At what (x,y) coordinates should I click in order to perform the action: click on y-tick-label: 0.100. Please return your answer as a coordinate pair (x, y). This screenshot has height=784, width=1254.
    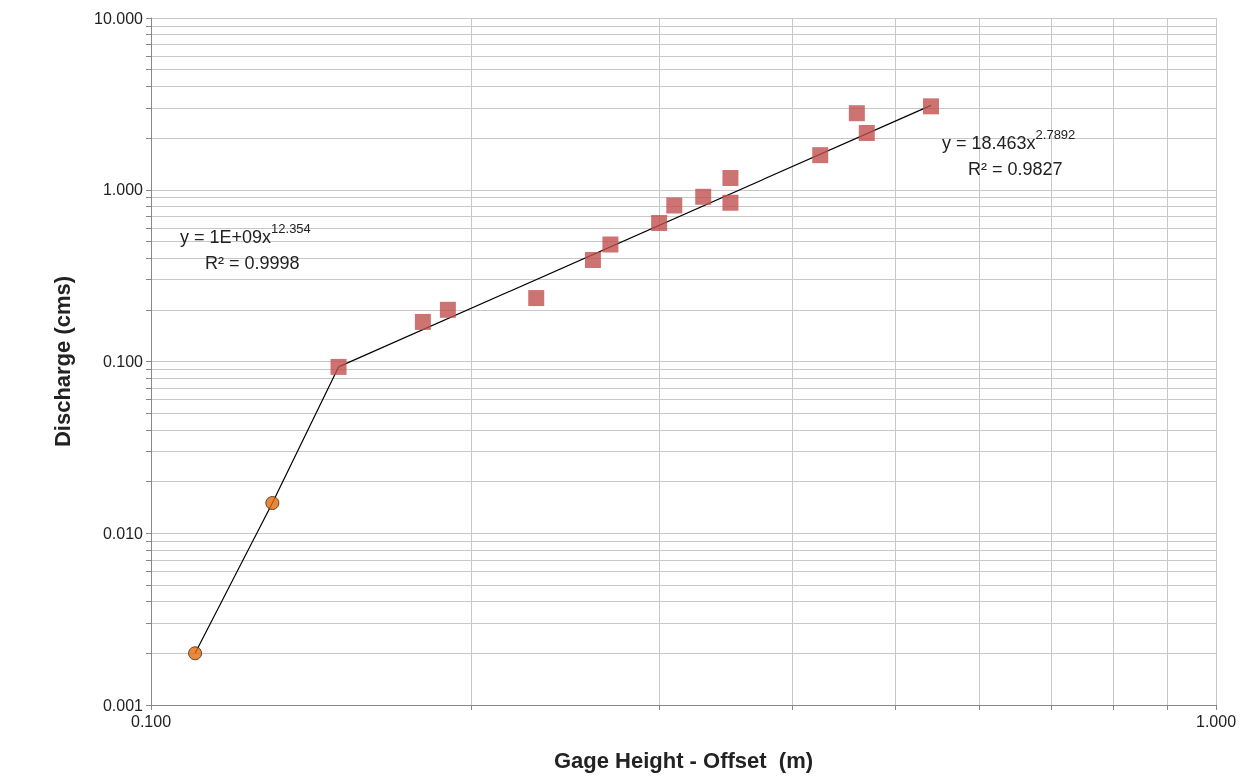
    Looking at the image, I should click on (123, 361).